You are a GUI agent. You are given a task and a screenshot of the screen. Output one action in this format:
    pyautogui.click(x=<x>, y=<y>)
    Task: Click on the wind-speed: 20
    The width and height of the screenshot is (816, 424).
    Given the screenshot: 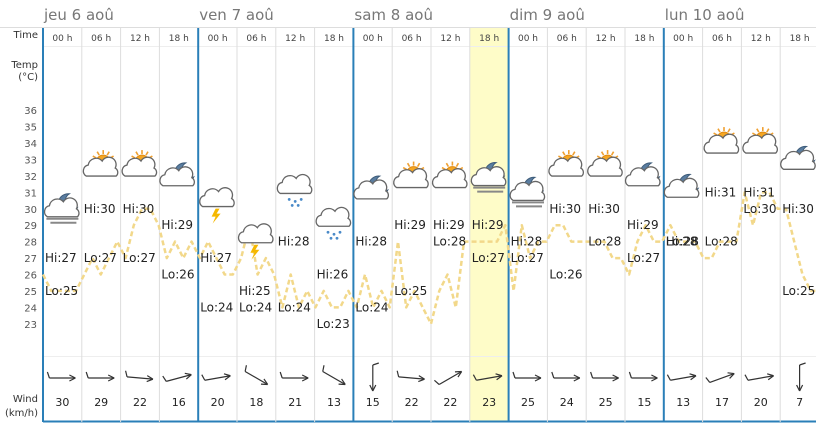 What is the action you would take?
    pyautogui.click(x=761, y=402)
    